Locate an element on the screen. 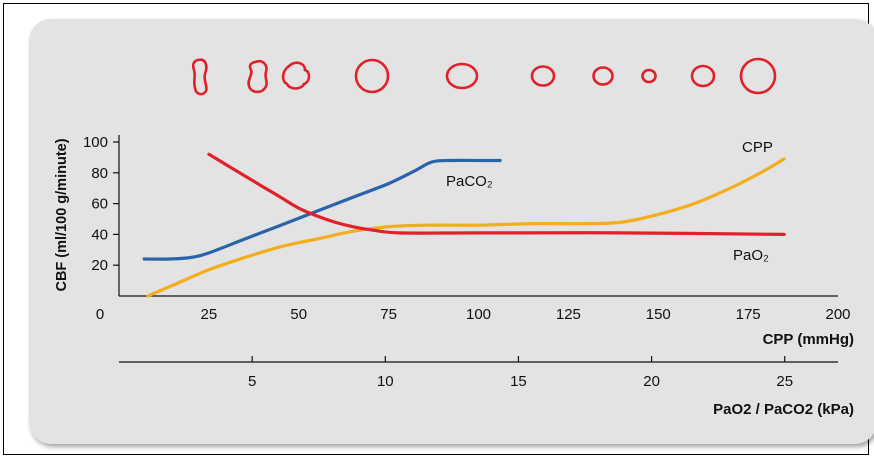 The image size is (874, 459). x-tick-label: 75 is located at coordinates (388, 314).